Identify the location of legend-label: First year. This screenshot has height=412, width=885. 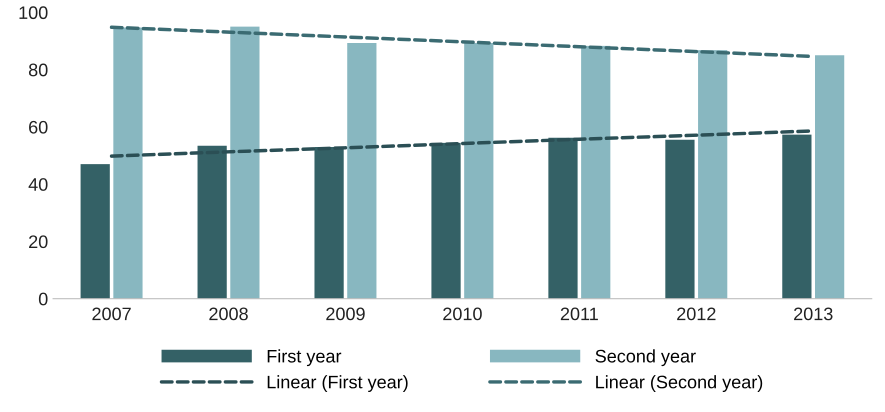
(305, 357).